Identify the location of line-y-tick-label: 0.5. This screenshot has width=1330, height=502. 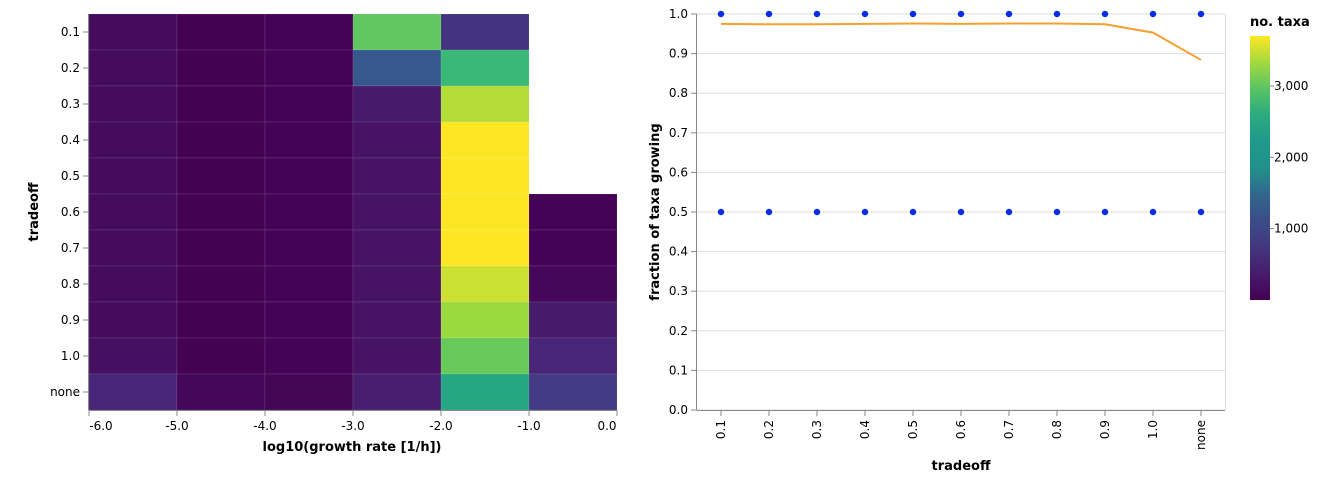
(678, 212).